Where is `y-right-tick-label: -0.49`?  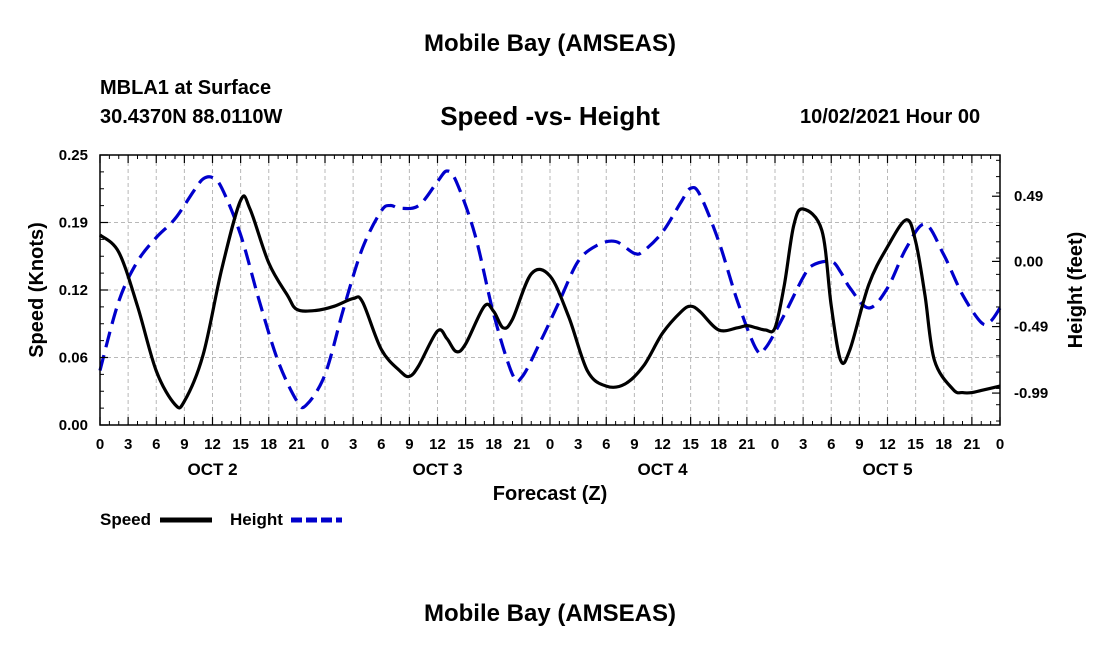 y-right-tick-label: -0.49 is located at coordinates (1031, 327).